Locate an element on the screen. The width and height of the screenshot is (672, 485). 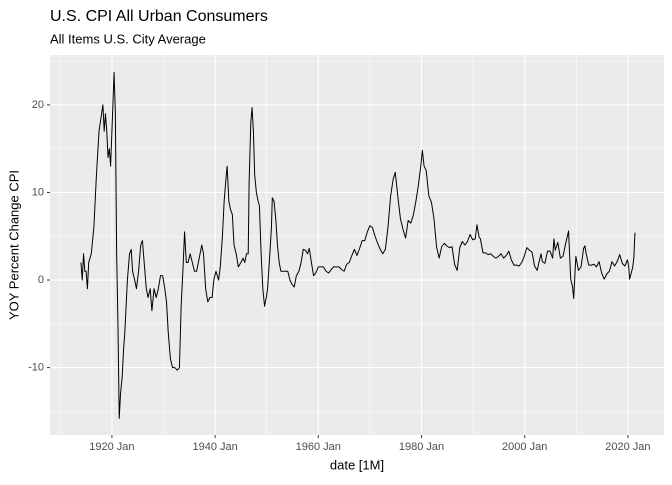
chart-subtitle: All Items U.S. City Average is located at coordinates (128, 38).